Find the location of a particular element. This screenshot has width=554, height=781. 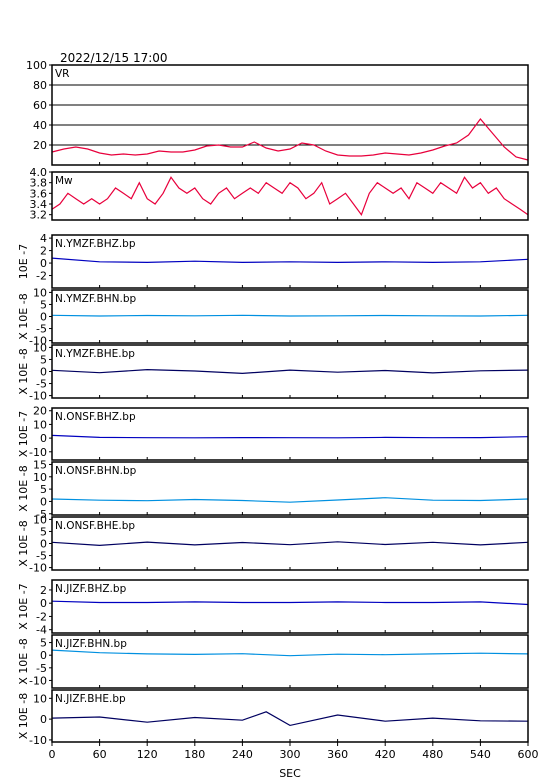

series-line-mw is located at coordinates (290, 196).